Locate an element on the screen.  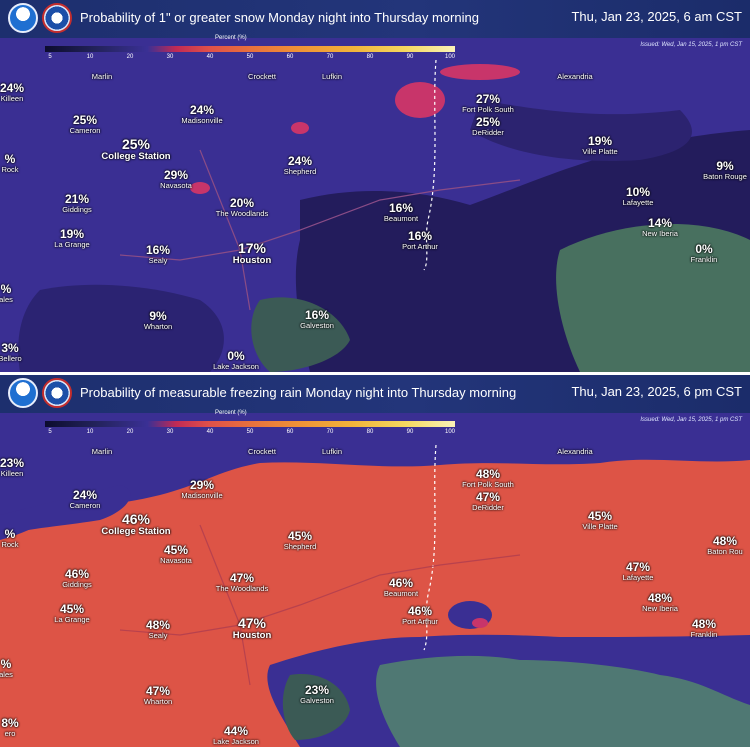
city-name: Rock is located at coordinates (10, 544).